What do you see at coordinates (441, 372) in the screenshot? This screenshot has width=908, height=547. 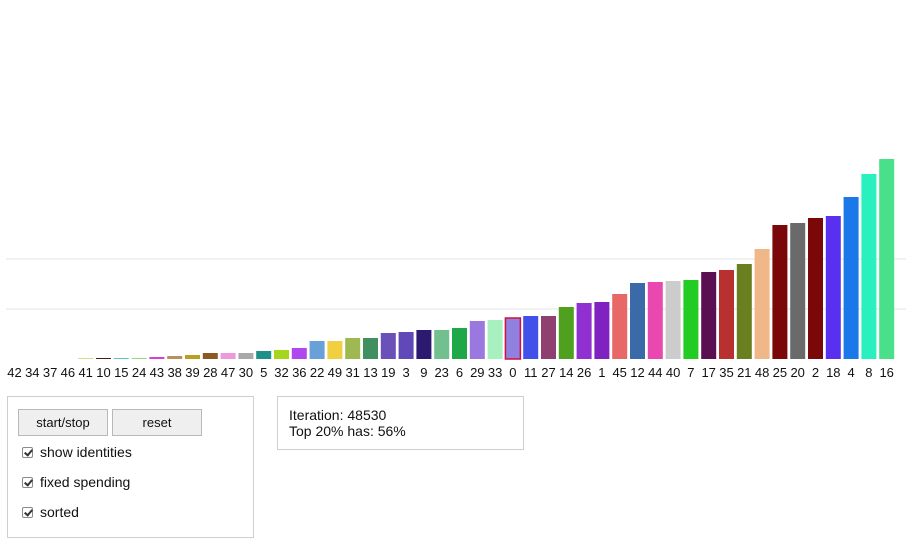 I see `tick-label-23: 23` at bounding box center [441, 372].